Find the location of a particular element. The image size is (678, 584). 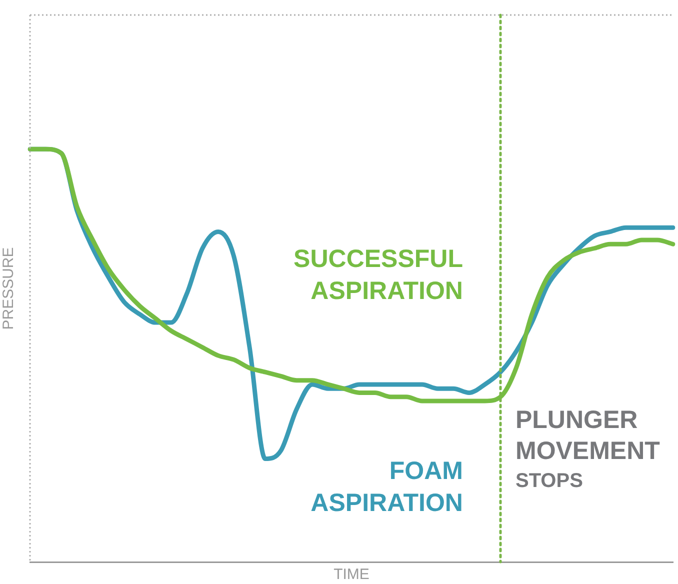

y-axis-title: PRESSURE is located at coordinates (9, 288).